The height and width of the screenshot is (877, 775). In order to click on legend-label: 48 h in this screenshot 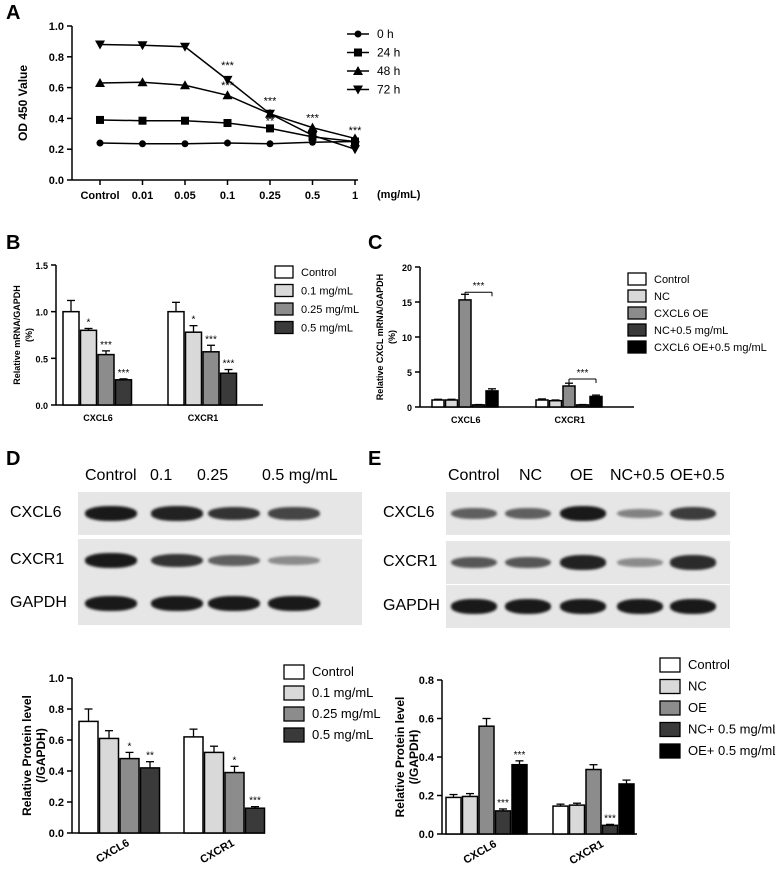, I will do `click(388, 71)`.